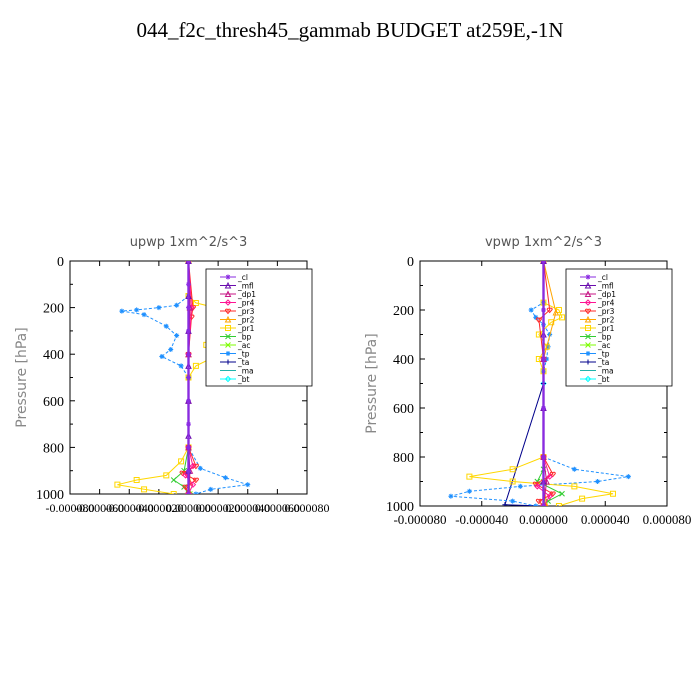 The width and height of the screenshot is (700, 700). Describe the element at coordinates (481, 519) in the screenshot. I see `x-tick-label: -0.000040` at that location.